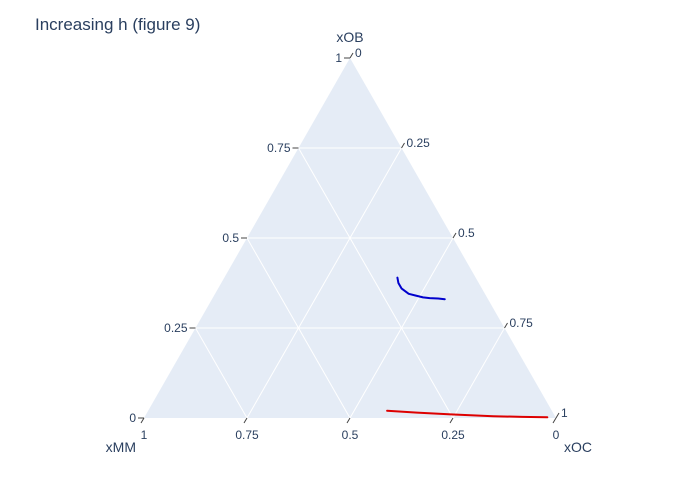  What do you see at coordinates (358, 53) in the screenshot?
I see `tick-label-c: 0` at bounding box center [358, 53].